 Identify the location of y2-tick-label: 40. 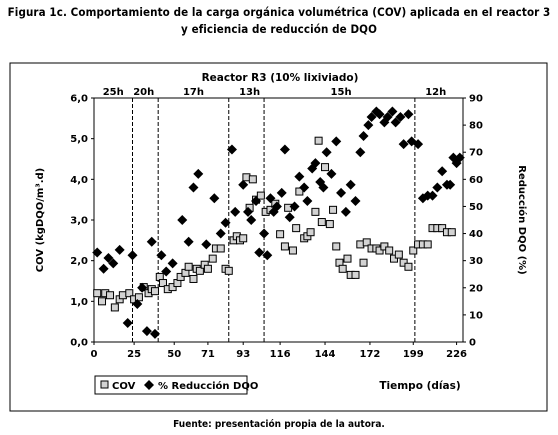
(476, 234).